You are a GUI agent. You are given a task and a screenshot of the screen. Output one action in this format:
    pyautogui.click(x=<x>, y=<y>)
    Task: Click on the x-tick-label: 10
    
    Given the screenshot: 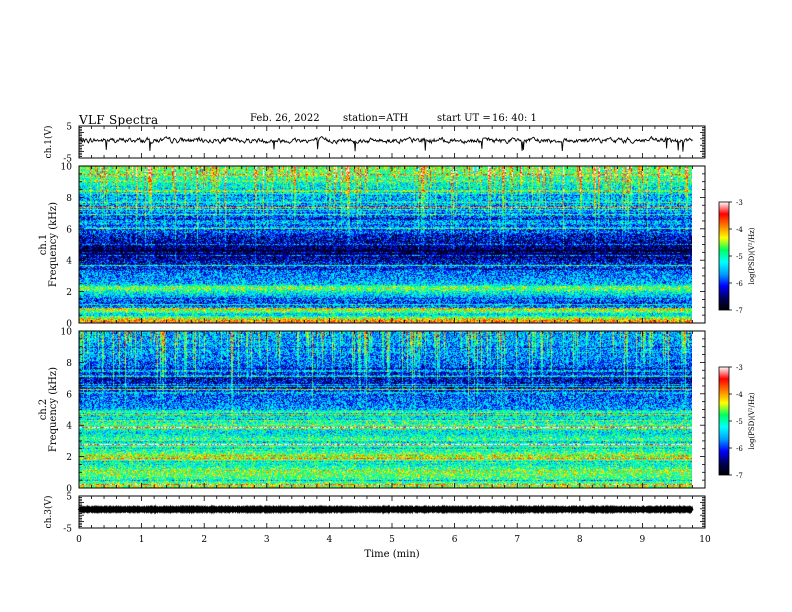 What is the action you would take?
    pyautogui.click(x=705, y=540)
    